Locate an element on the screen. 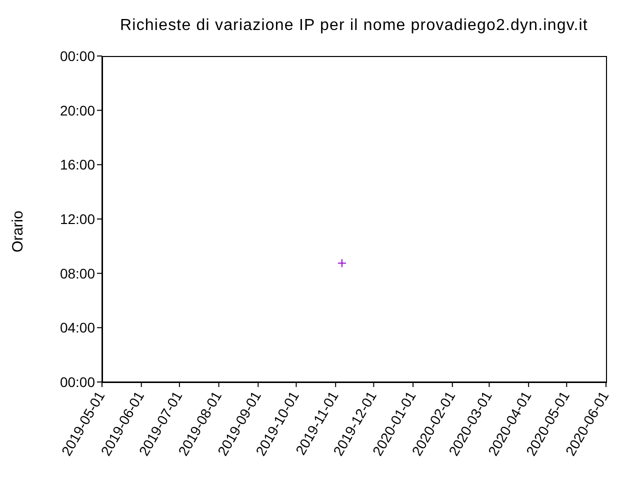  y-tick-label: 16:00 is located at coordinates (78, 164).